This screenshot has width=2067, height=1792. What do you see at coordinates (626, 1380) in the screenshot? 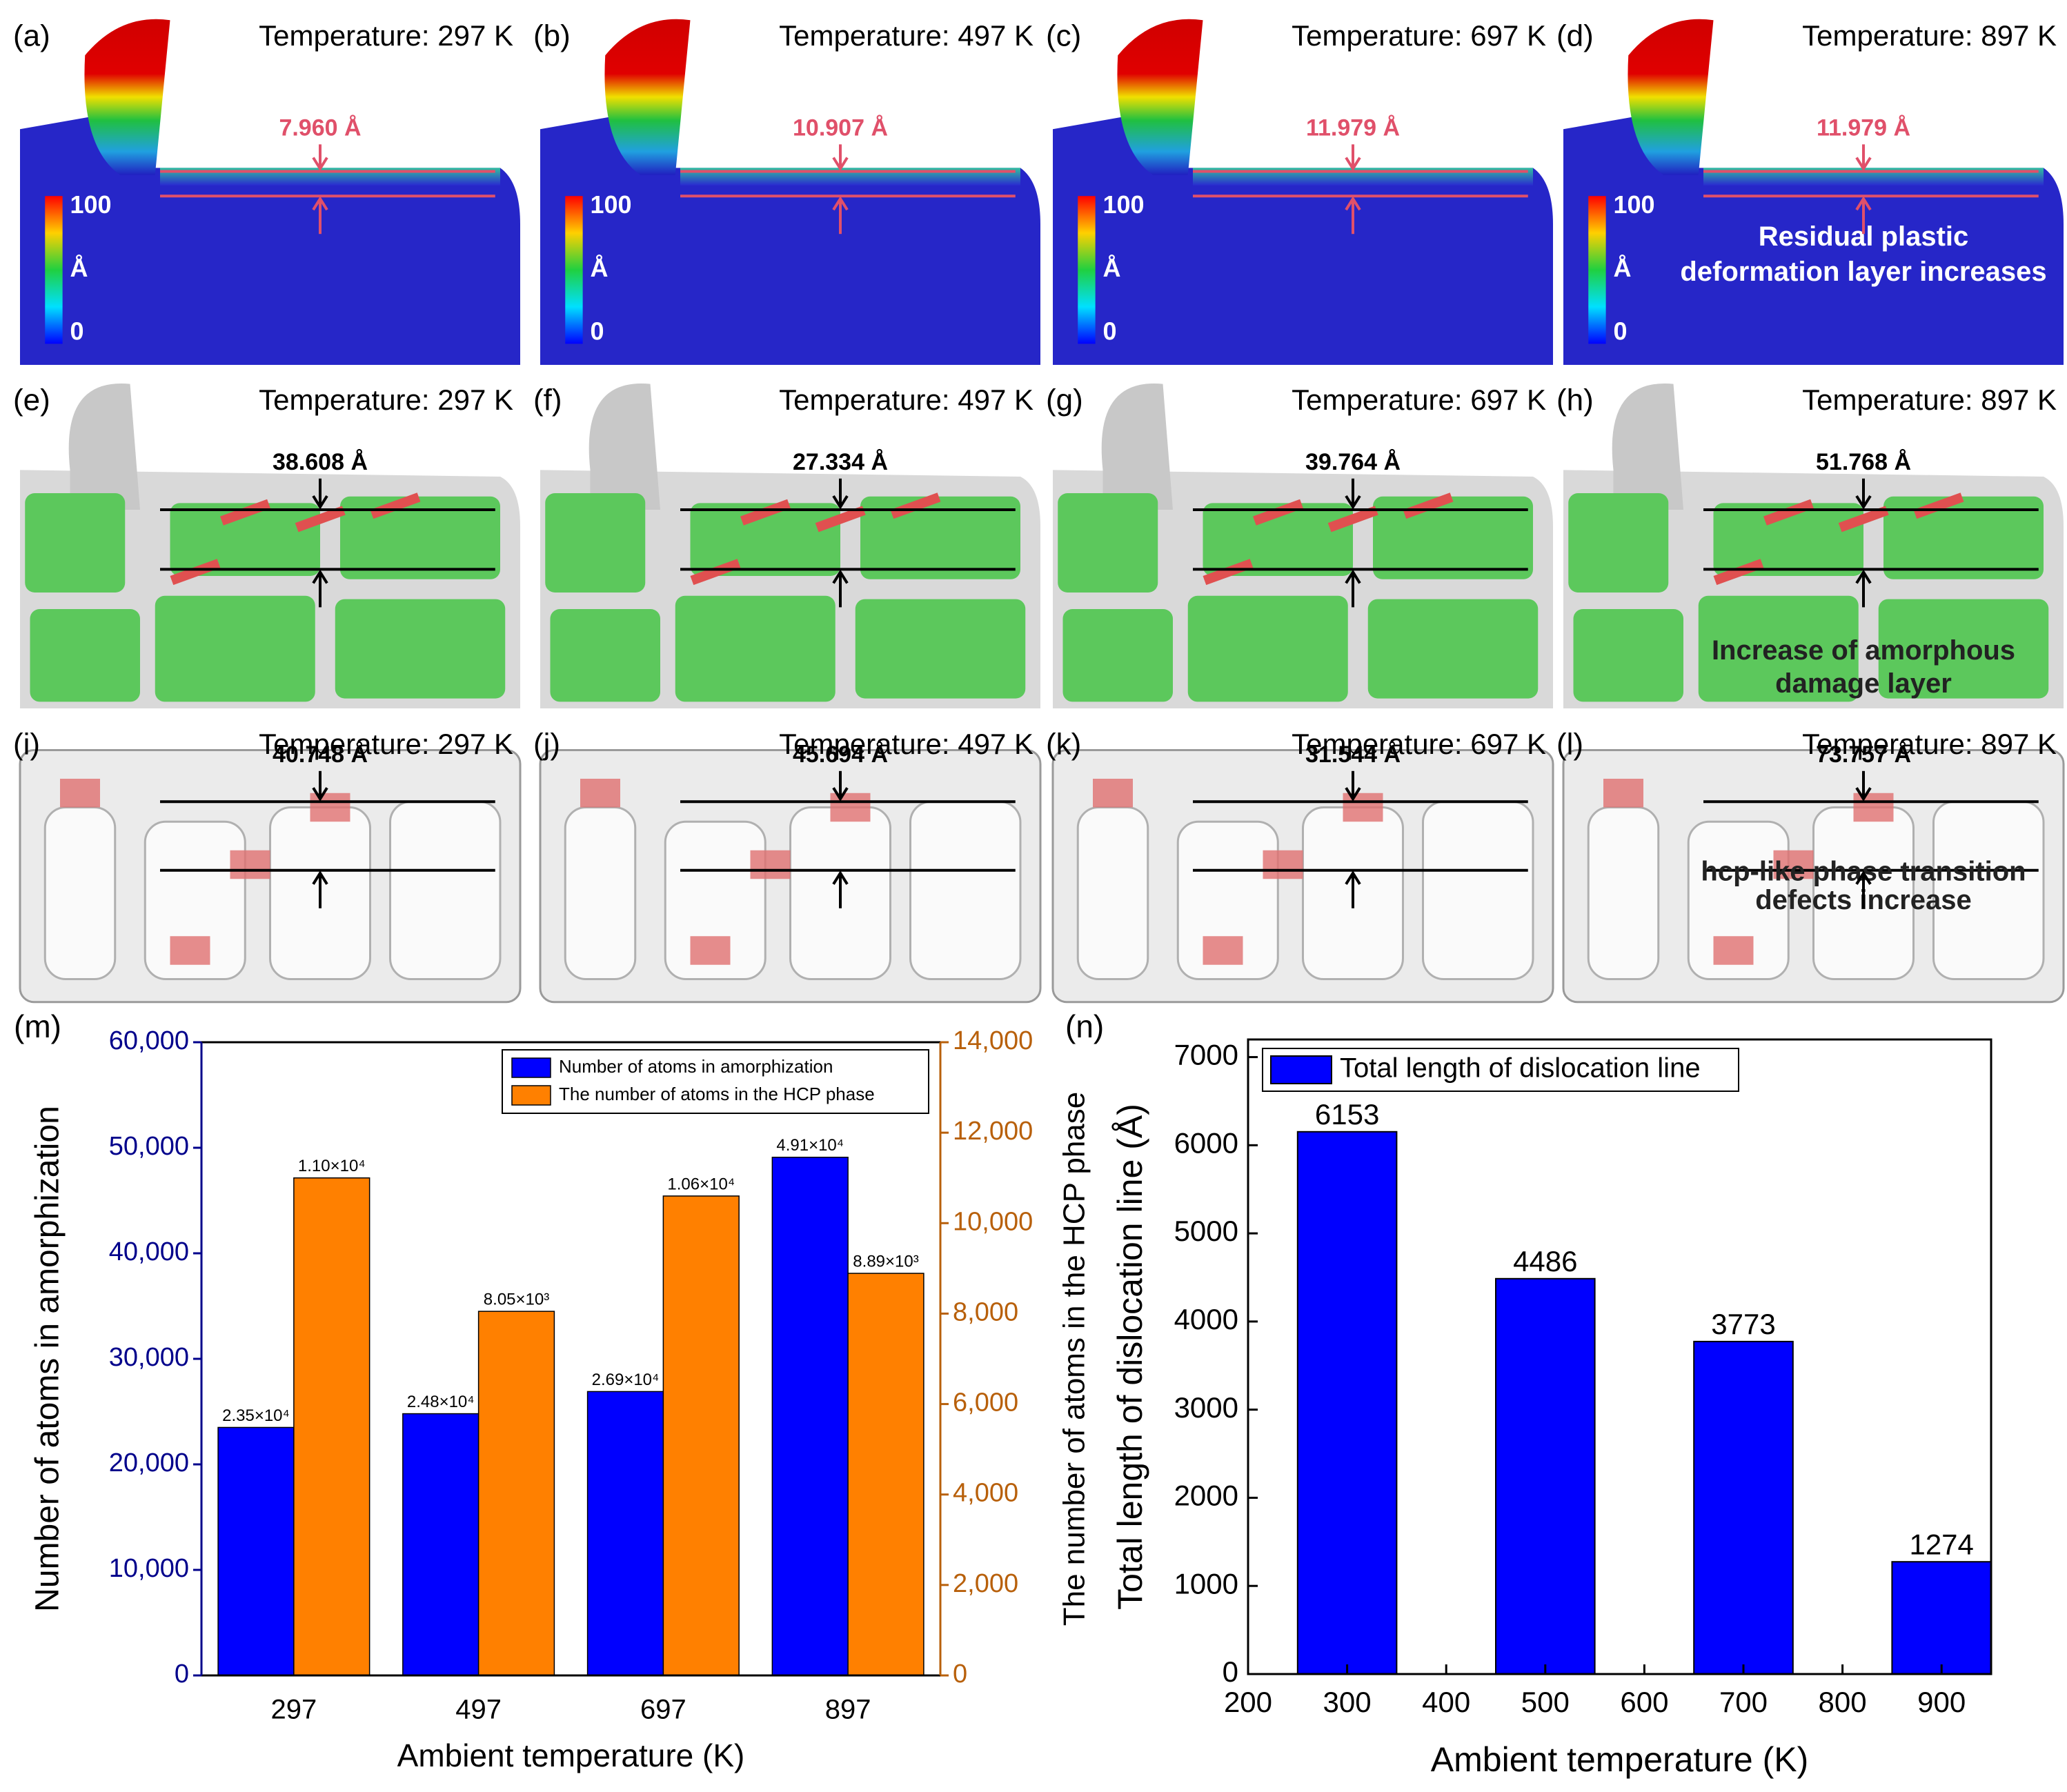
I see `value-label: 2.69×10⁴` at bounding box center [626, 1380].